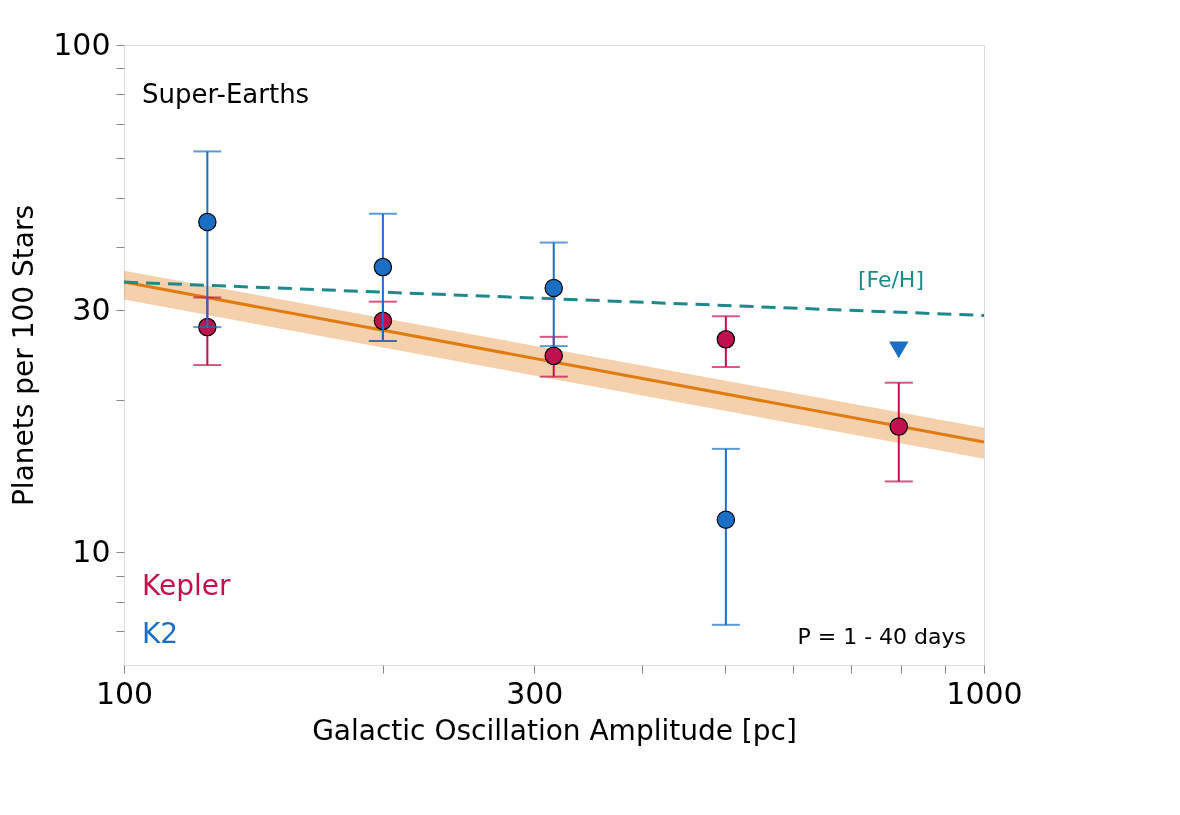  I want to click on annotation: P = 1 - 40 days, so click(881, 636).